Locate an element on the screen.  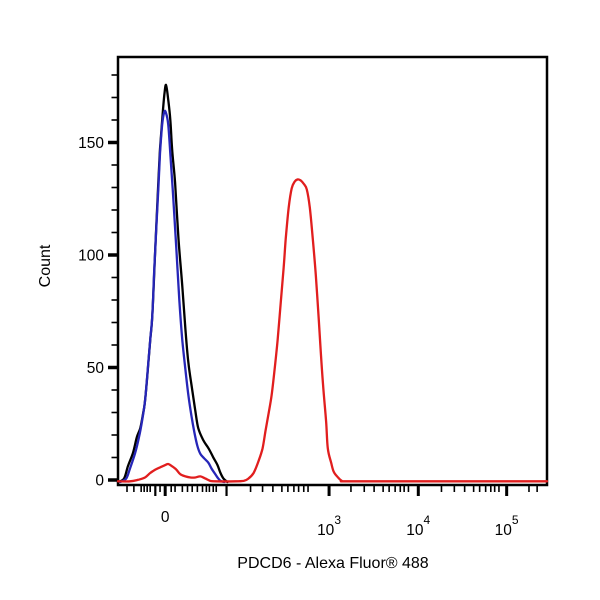
y-axis-tick-label: 150 is located at coordinates (91, 143).